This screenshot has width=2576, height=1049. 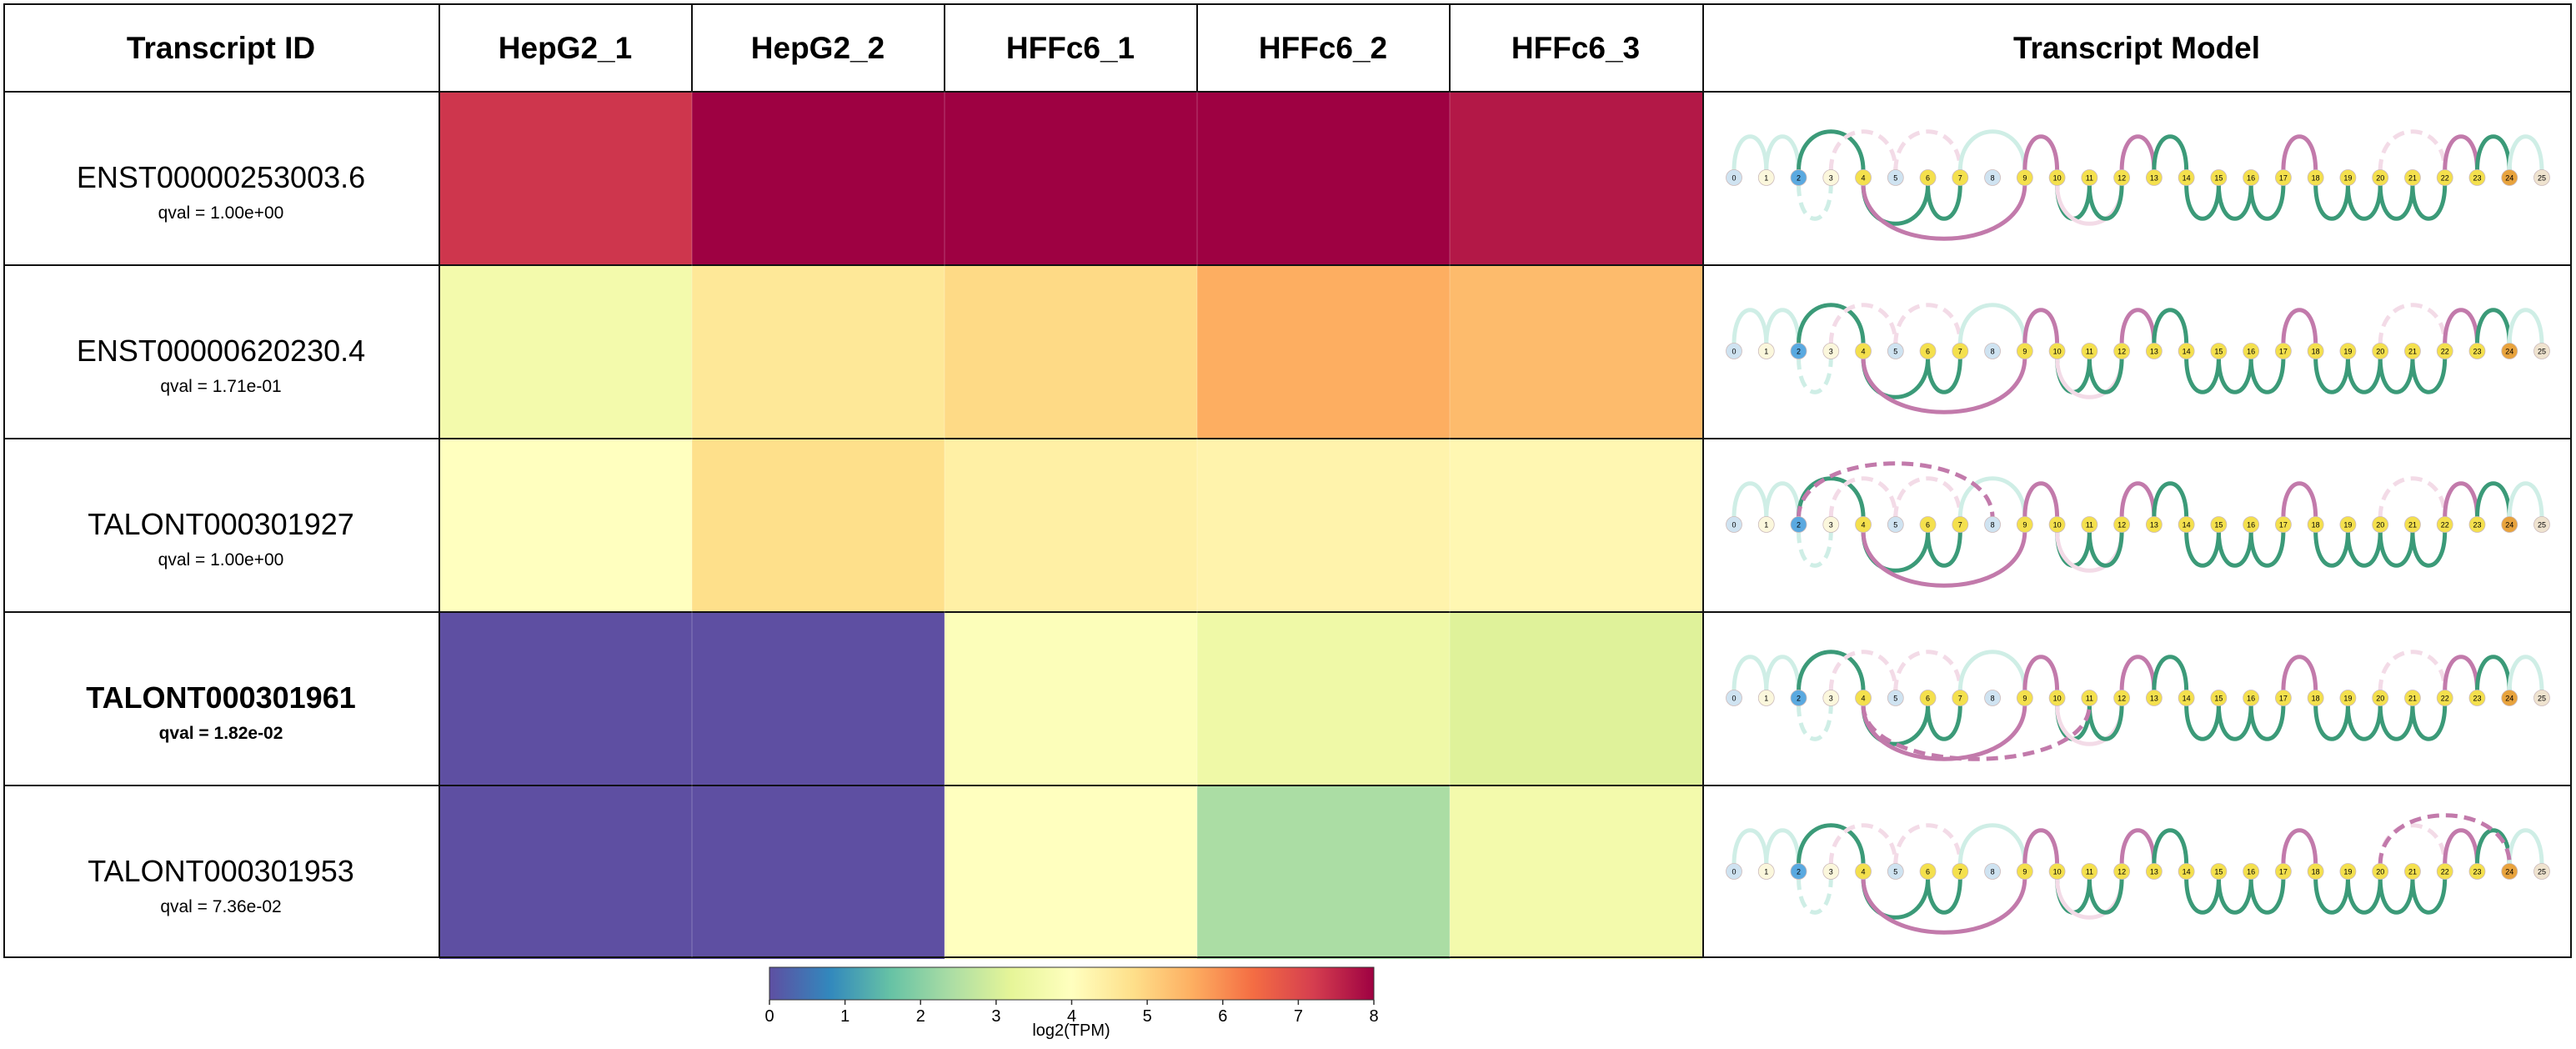 What do you see at coordinates (2477, 525) in the screenshot?
I see `exon-node-label: 23` at bounding box center [2477, 525].